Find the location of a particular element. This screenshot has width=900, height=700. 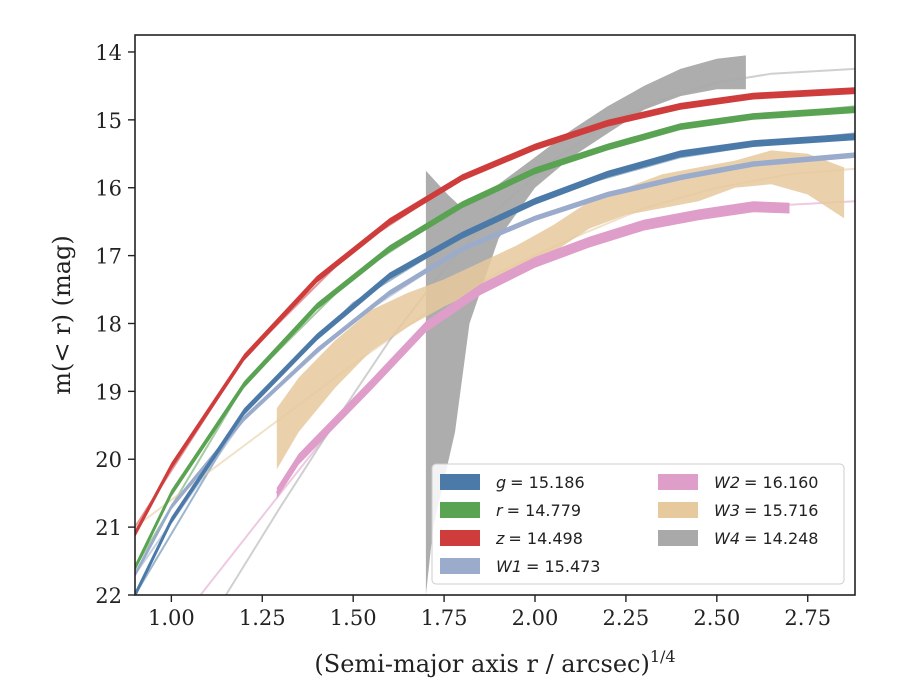

legend-entry-value: = 15.473 is located at coordinates (563, 566).